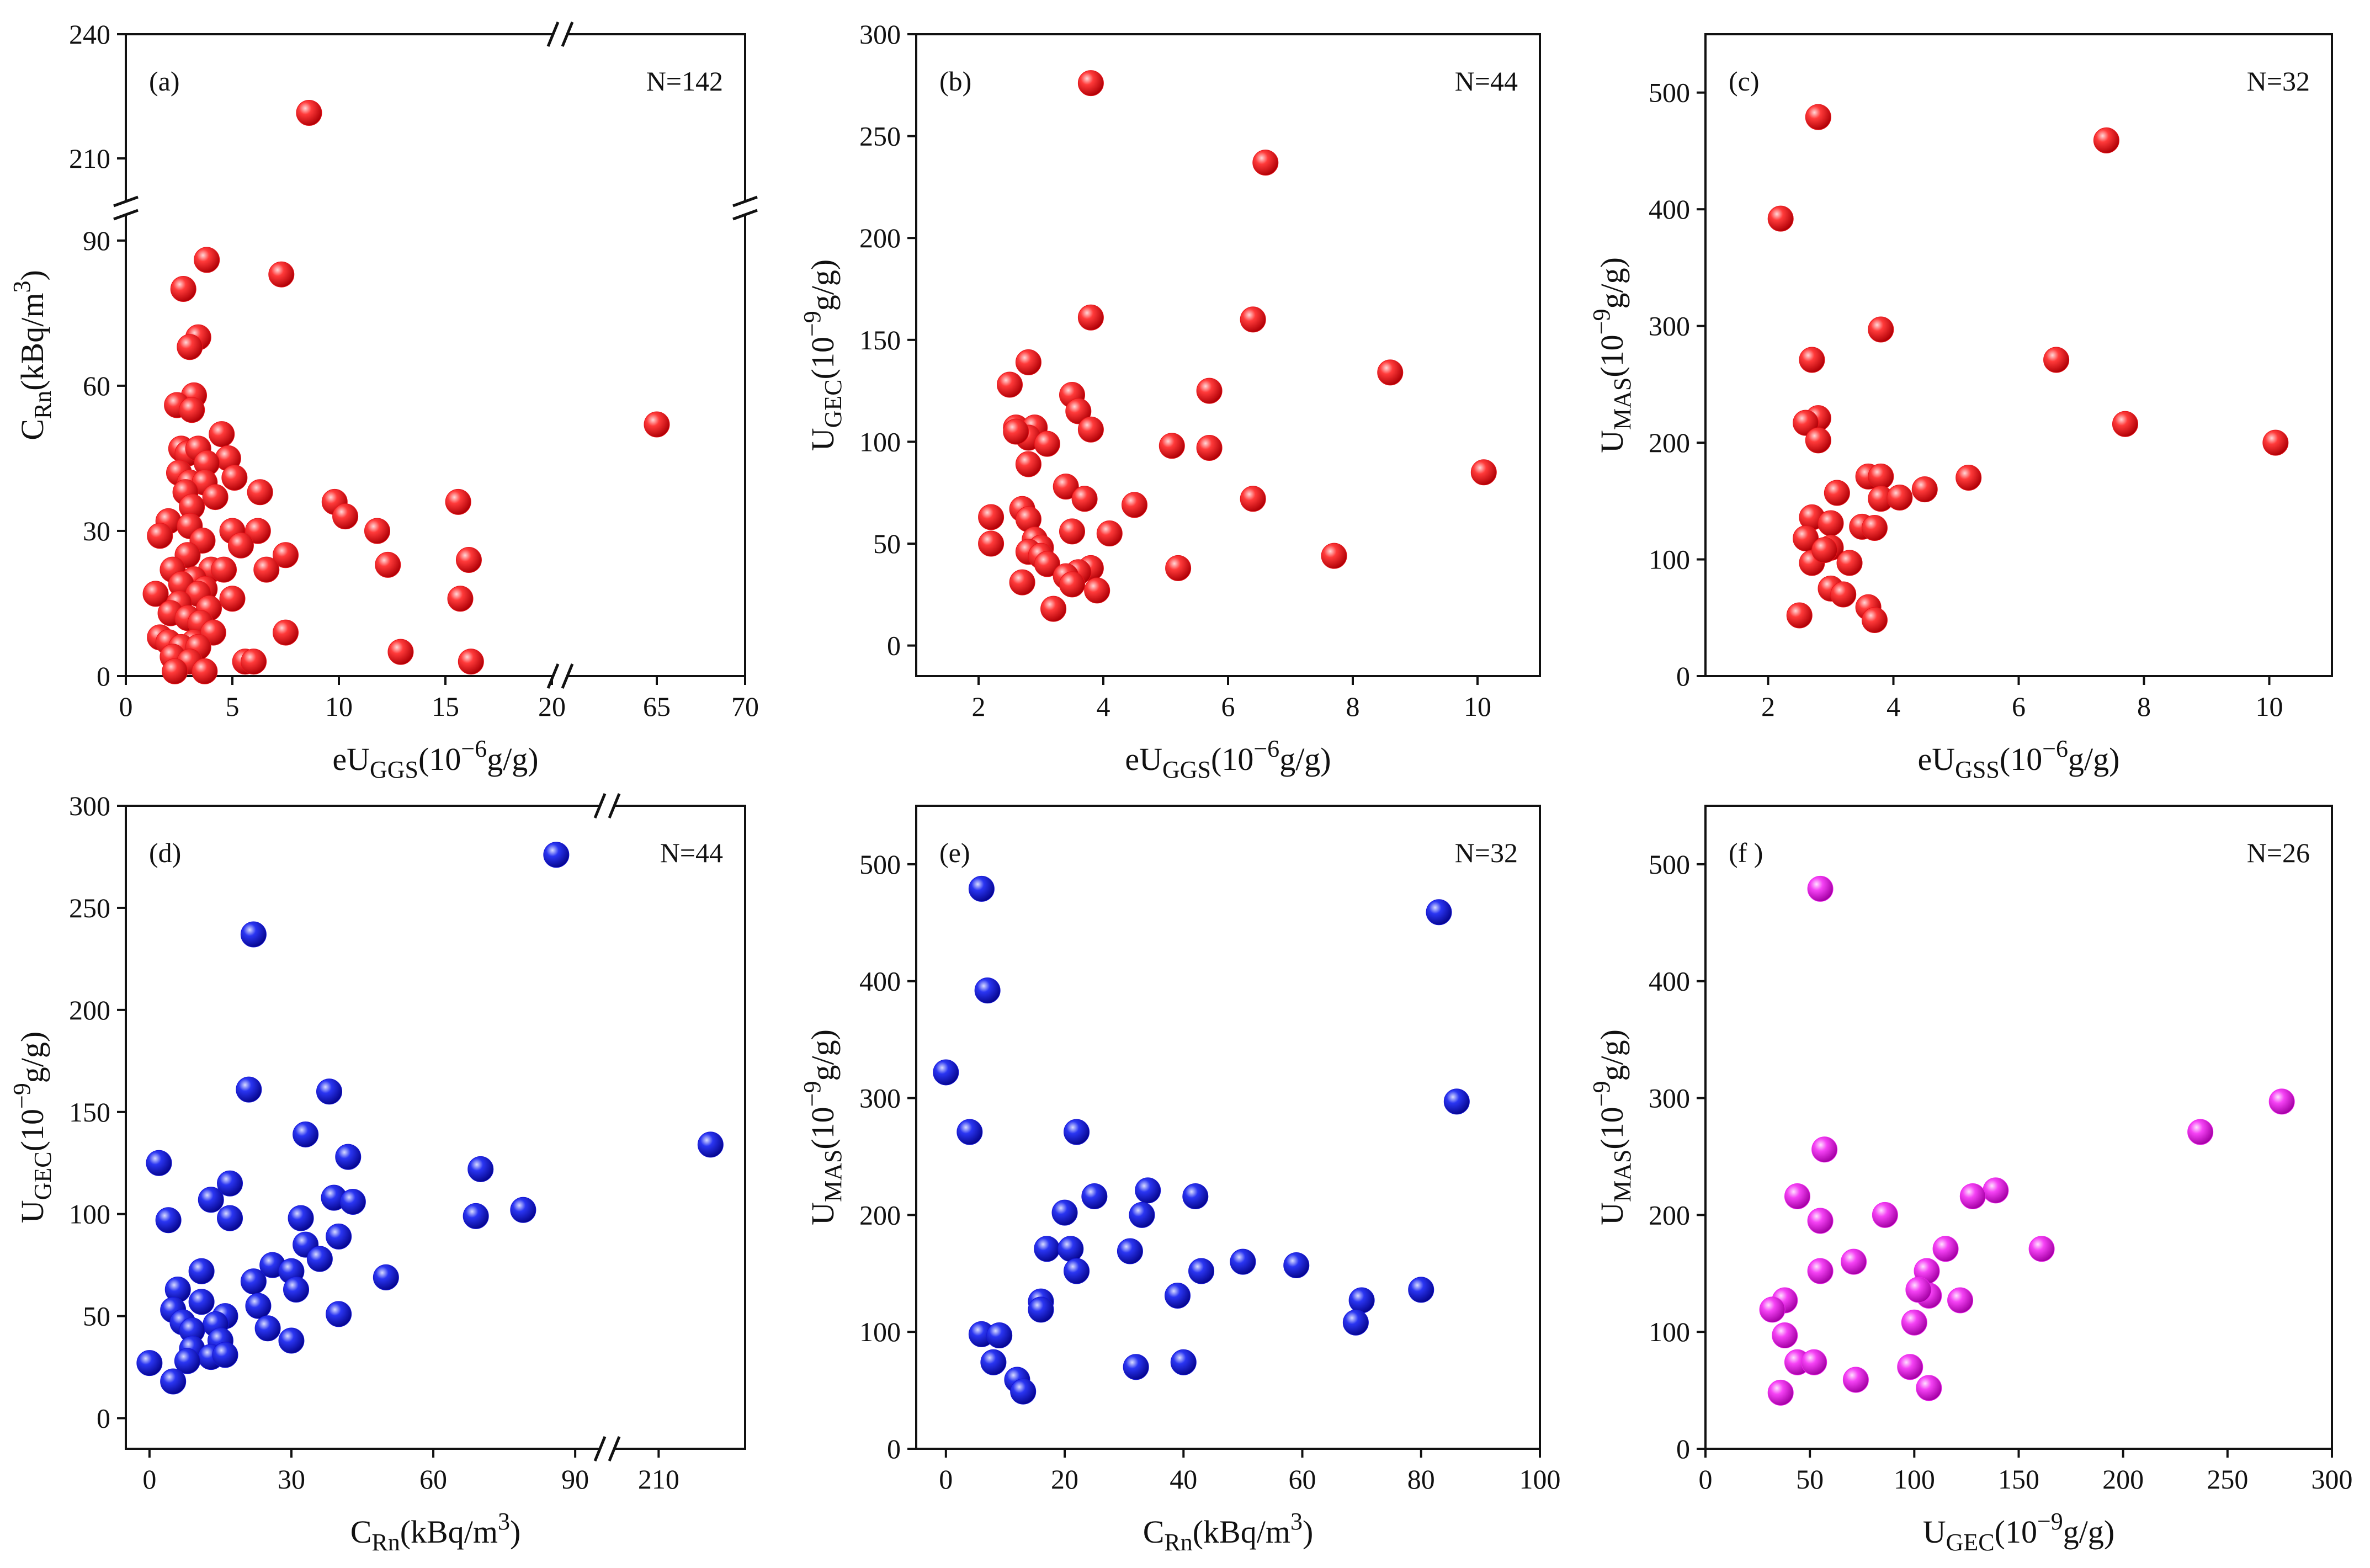 This screenshot has height=1568, width=2370. Describe the element at coordinates (89, 1112) in the screenshot. I see `y-tick-label: 150` at that location.